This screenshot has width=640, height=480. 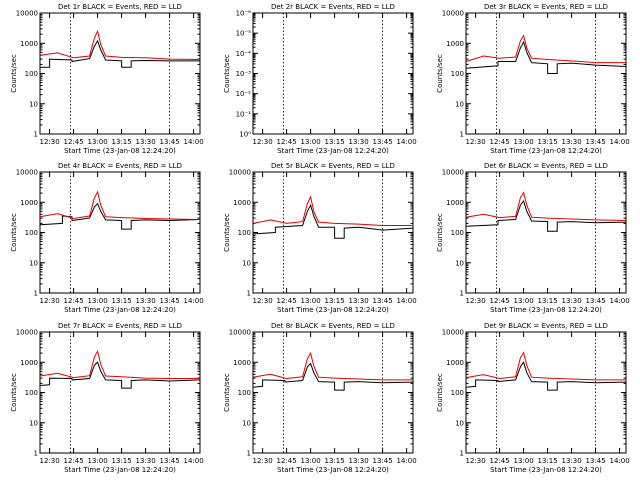 I want to click on y-tick-label: 10⁻², so click(x=244, y=94).